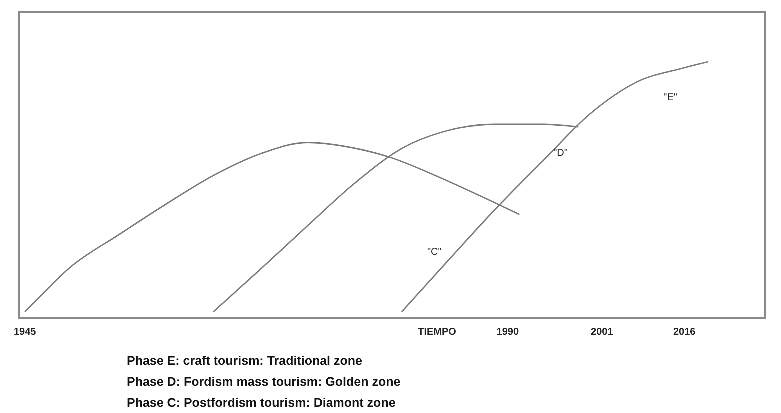  Describe the element at coordinates (508, 332) in the screenshot. I see `x-tick-label: 1990` at that location.